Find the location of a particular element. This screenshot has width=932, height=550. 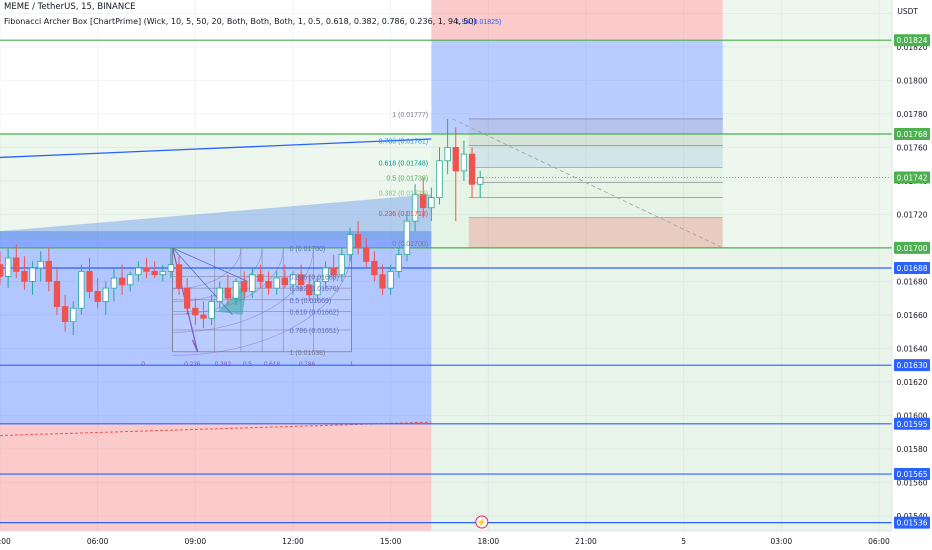

price-badge-0.01824 is located at coordinates (912, 40).